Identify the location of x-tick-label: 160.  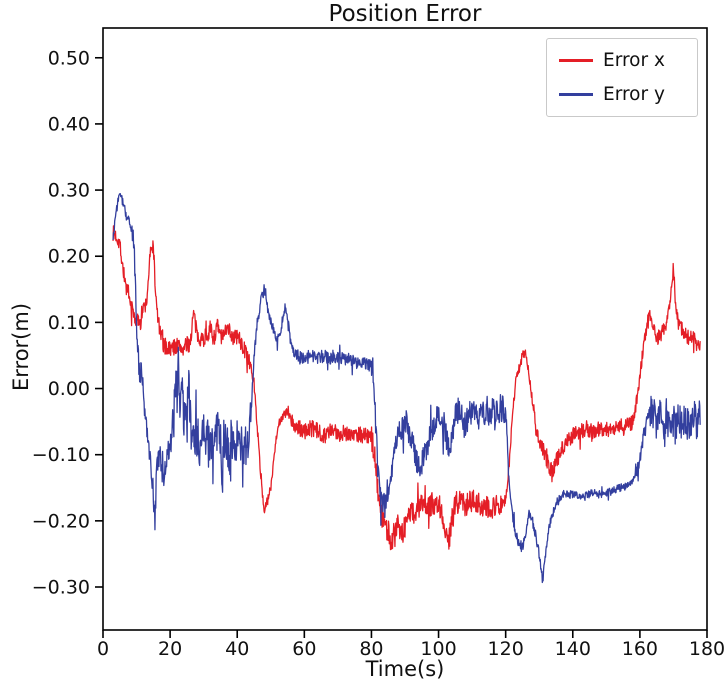
(640, 649).